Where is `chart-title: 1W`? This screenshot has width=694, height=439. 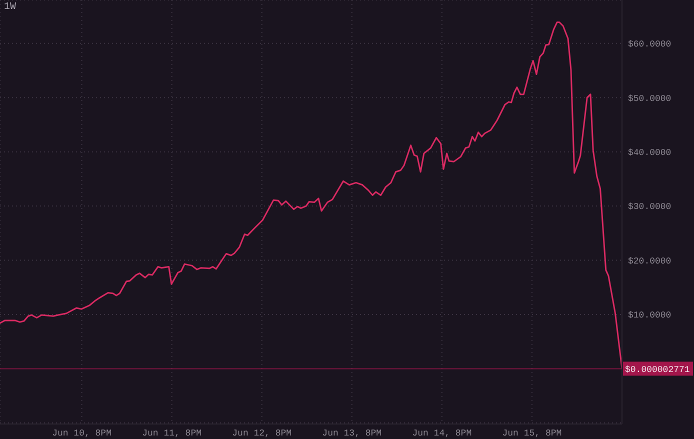 chart-title: 1W is located at coordinates (10, 7).